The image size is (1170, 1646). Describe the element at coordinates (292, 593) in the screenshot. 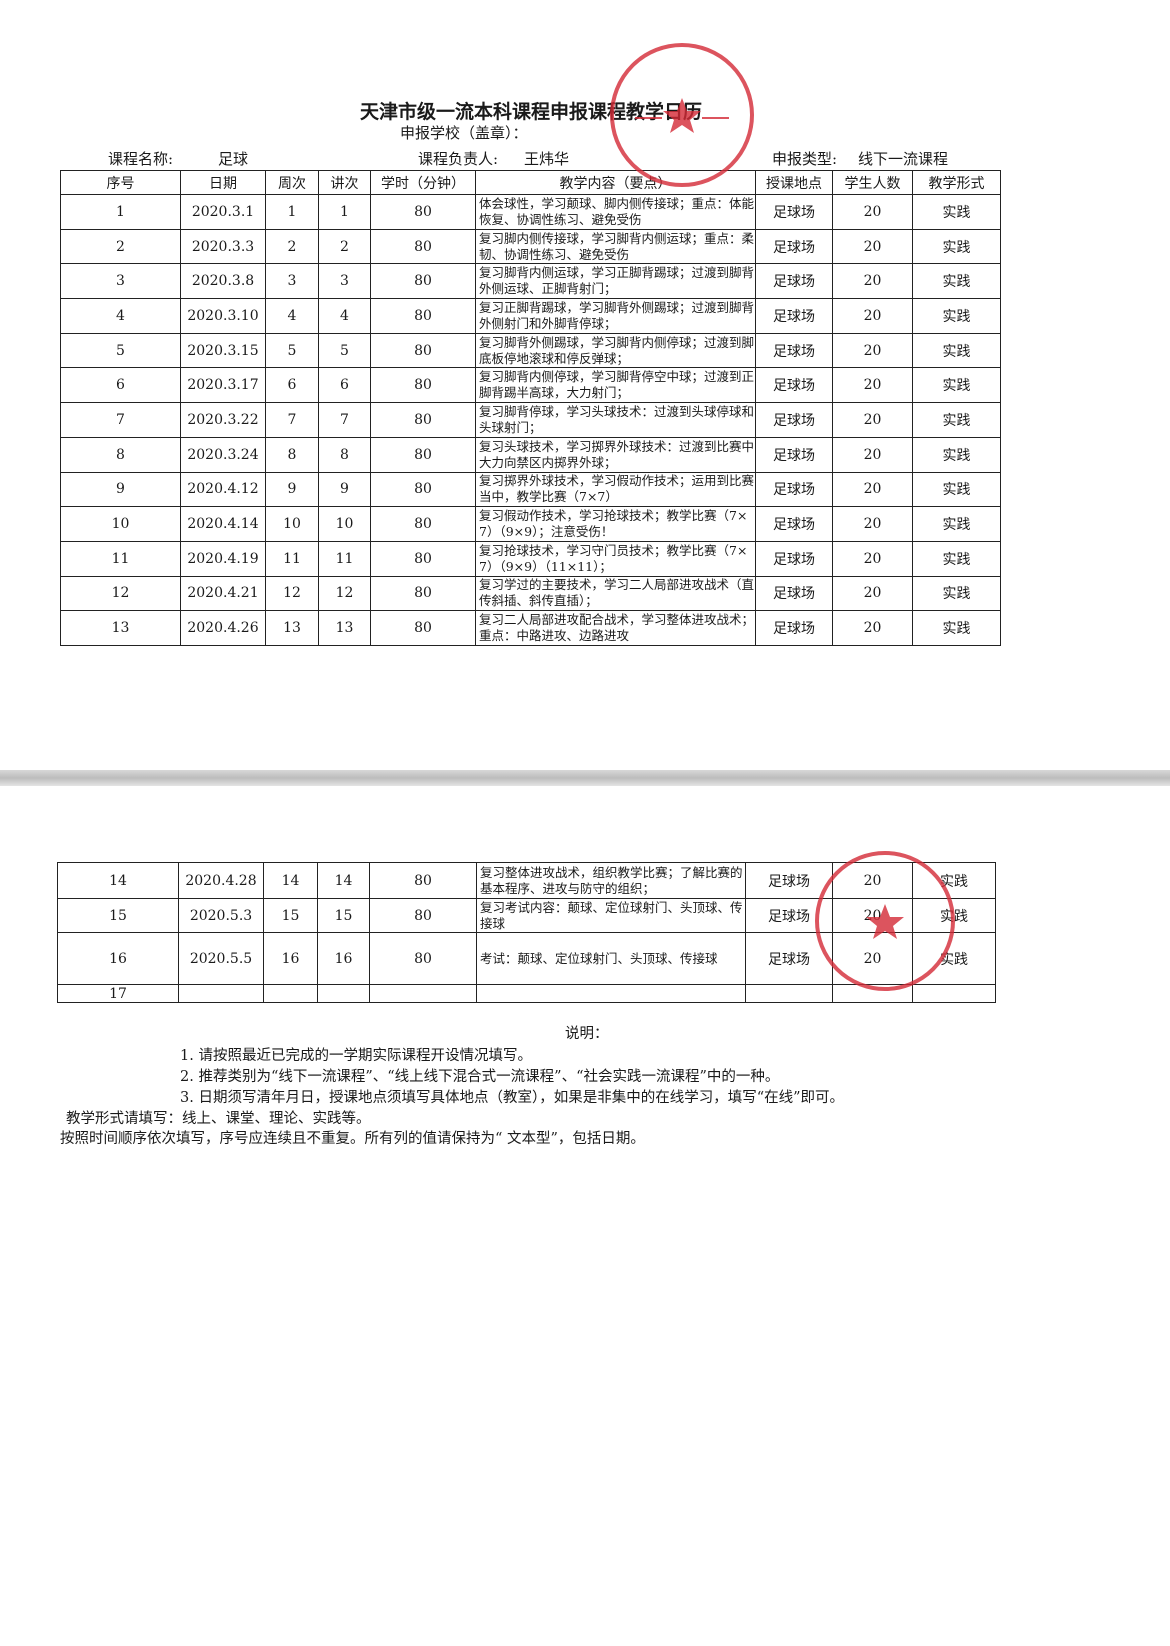

I see `cell-week: 12` at that location.